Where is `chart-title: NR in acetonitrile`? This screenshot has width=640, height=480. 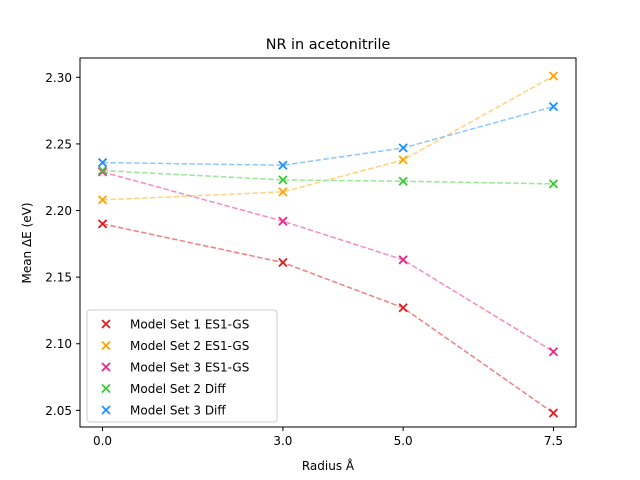 chart-title: NR in acetonitrile is located at coordinates (328, 45).